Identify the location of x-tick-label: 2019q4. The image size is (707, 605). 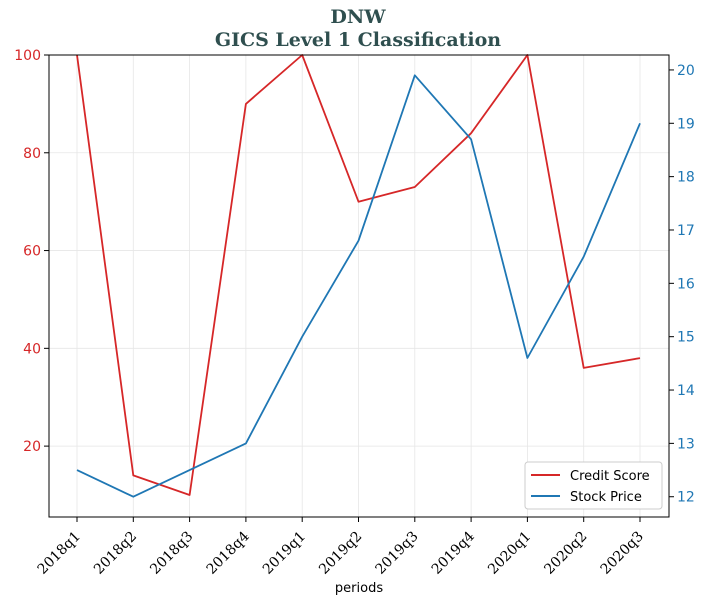
(453, 552).